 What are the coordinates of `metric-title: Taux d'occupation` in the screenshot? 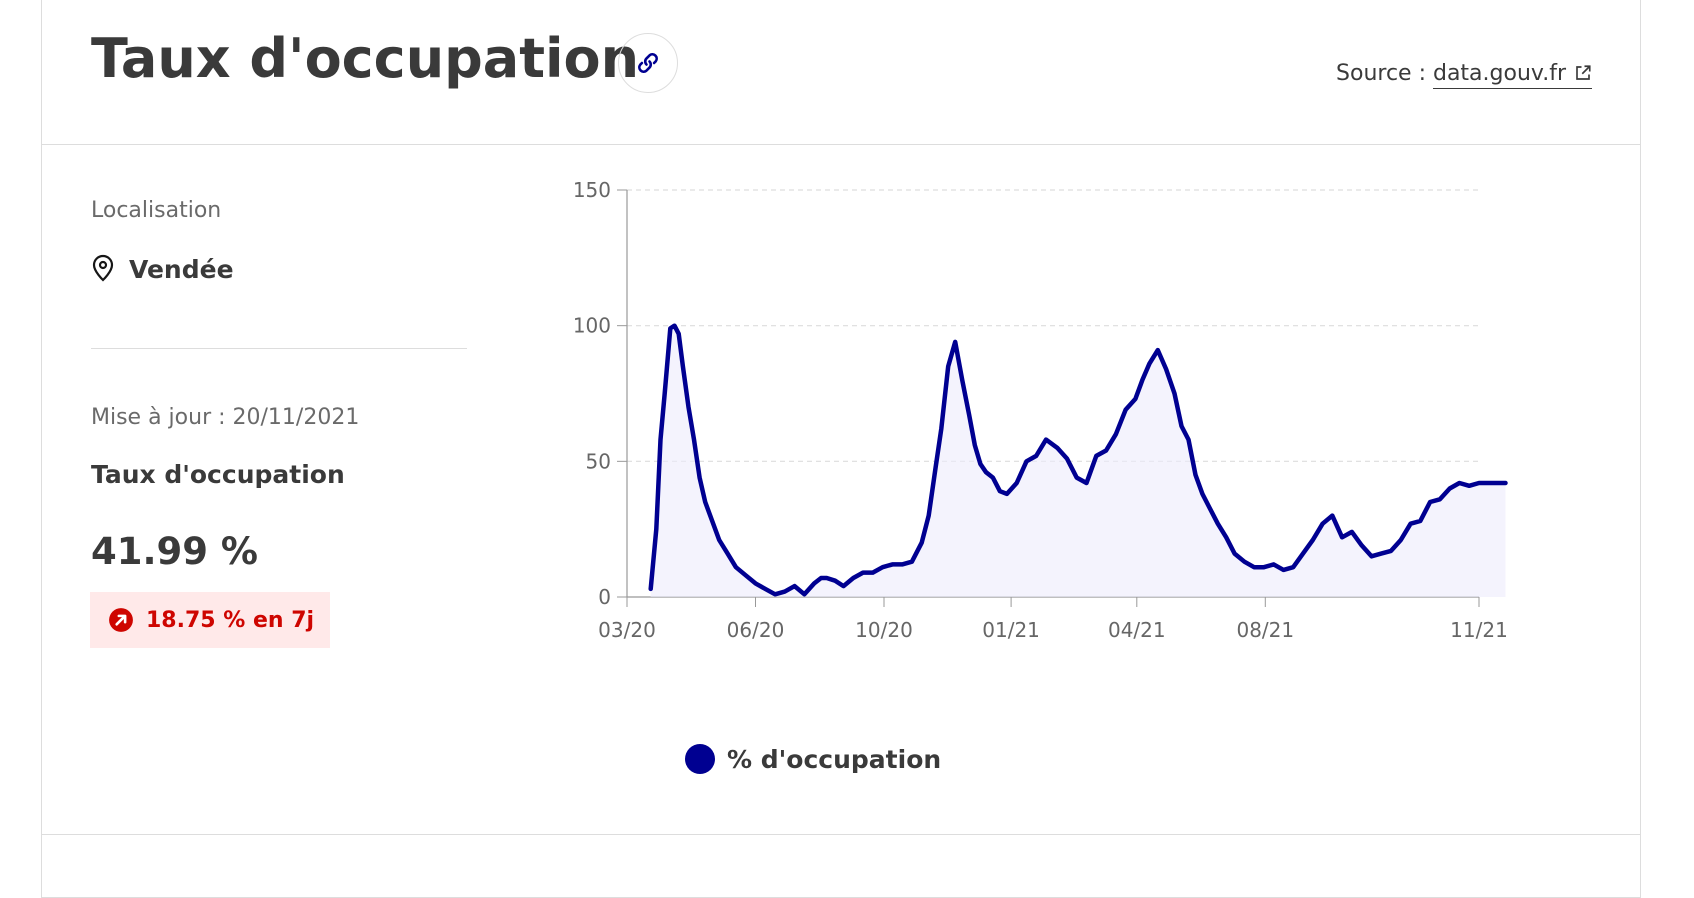 It's located at (218, 474).